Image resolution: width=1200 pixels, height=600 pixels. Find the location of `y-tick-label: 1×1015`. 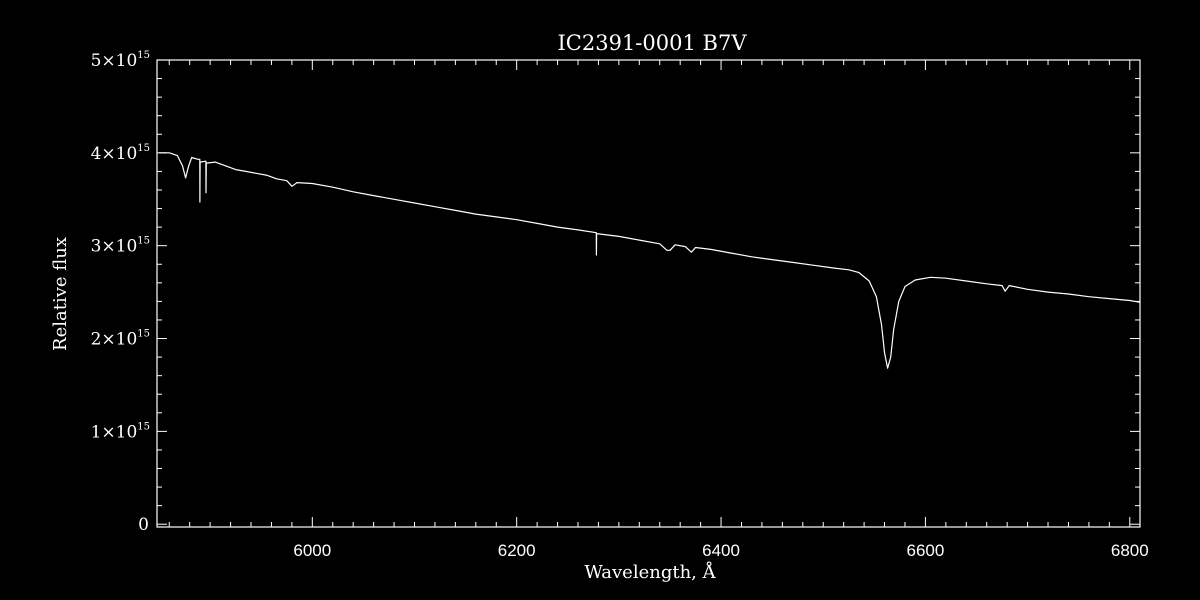

y-tick-label: 1×1015 is located at coordinates (120, 431).